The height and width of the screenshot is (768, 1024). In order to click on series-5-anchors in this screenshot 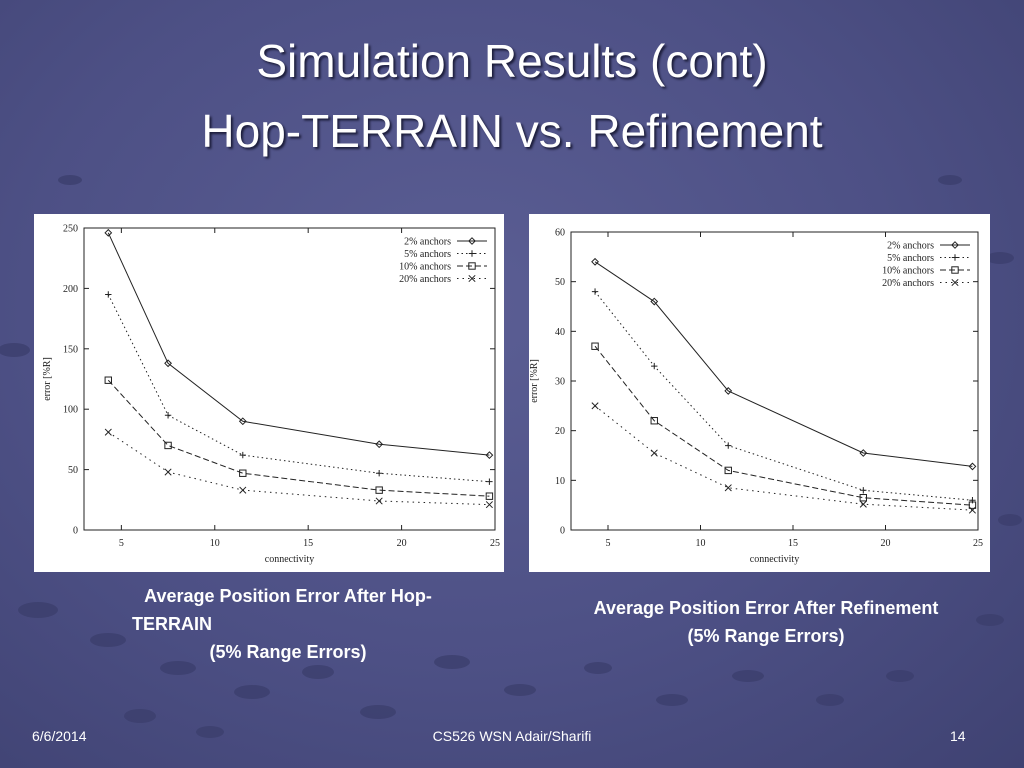, I will do `click(783, 396)`.